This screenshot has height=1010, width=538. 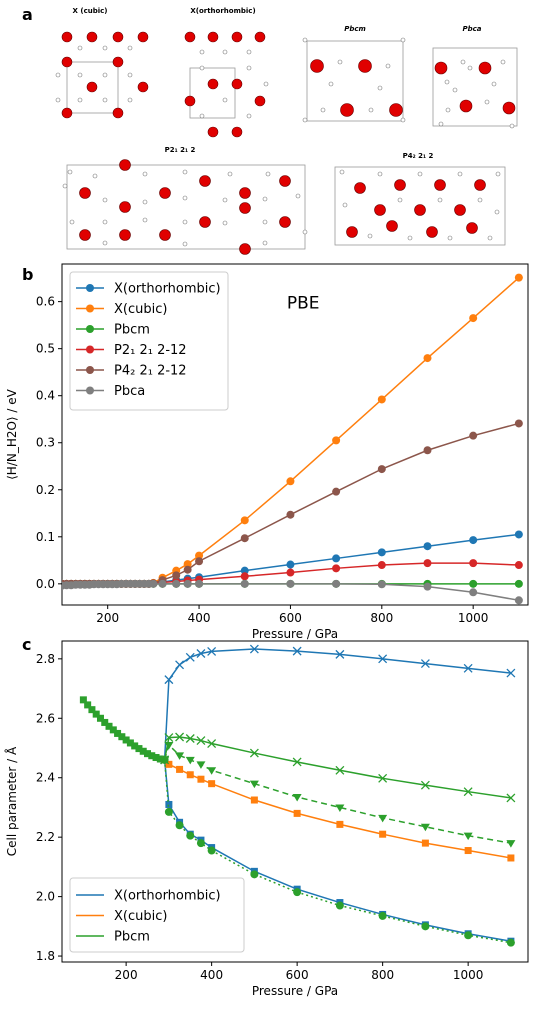 What do you see at coordinates (292, 592) in the screenshot?
I see `series-pbca` at bounding box center [292, 592].